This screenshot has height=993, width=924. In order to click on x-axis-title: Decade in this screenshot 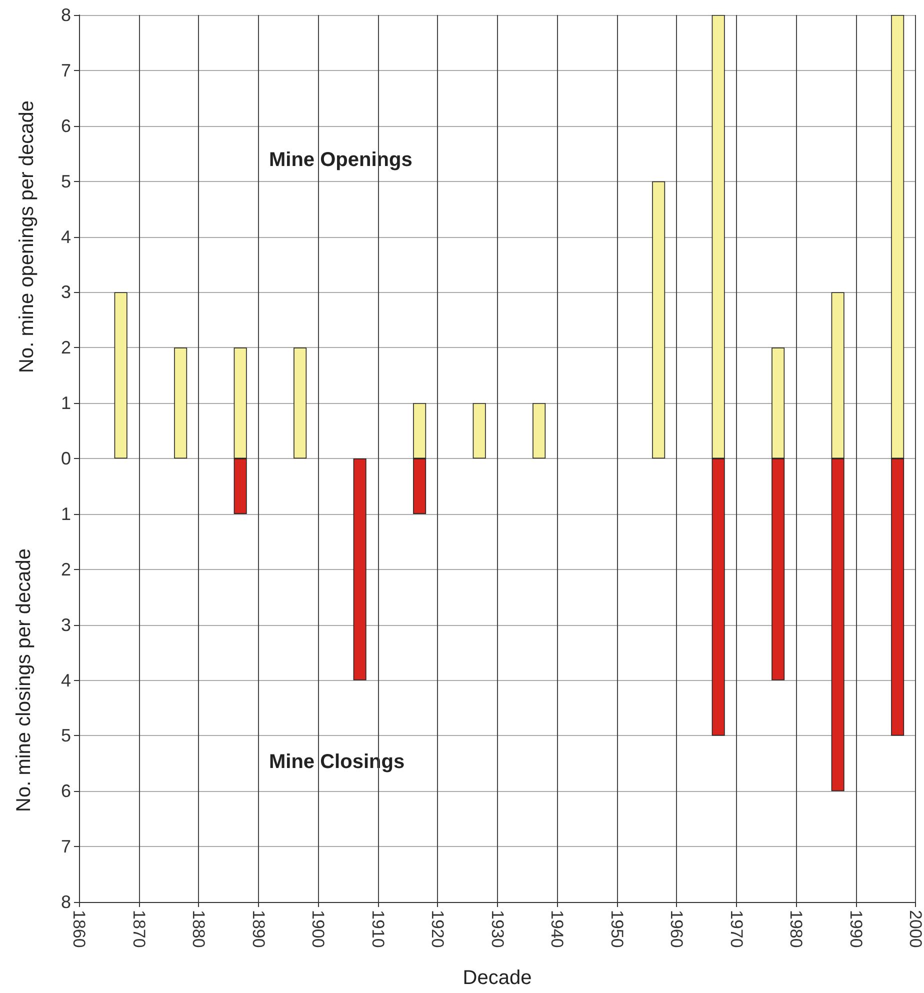, I will do `click(497, 978)`.